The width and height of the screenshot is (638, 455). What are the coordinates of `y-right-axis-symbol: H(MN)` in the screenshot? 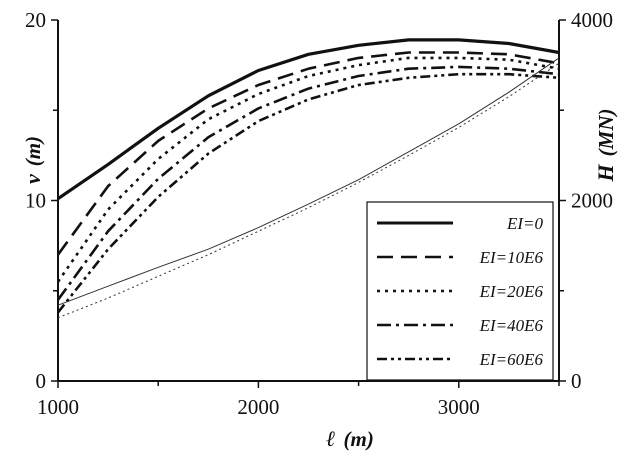 It's located at (605, 146).